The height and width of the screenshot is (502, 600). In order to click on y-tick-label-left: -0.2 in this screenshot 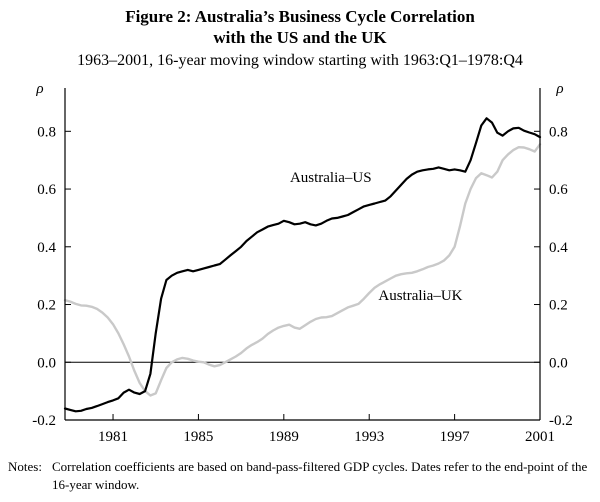, I will do `click(44, 421)`.